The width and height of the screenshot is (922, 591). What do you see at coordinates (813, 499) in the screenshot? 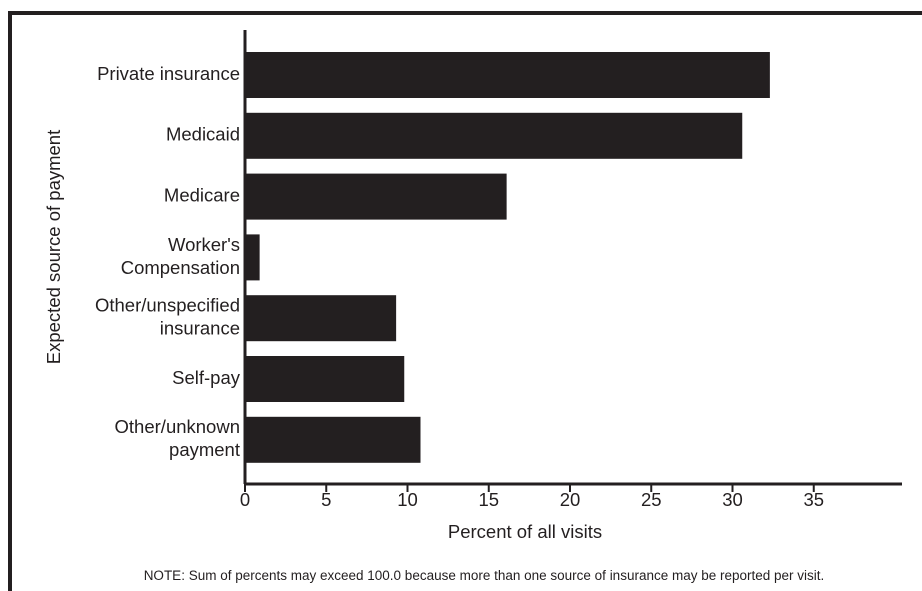
I see `x-tick-label-35: 35` at bounding box center [813, 499].